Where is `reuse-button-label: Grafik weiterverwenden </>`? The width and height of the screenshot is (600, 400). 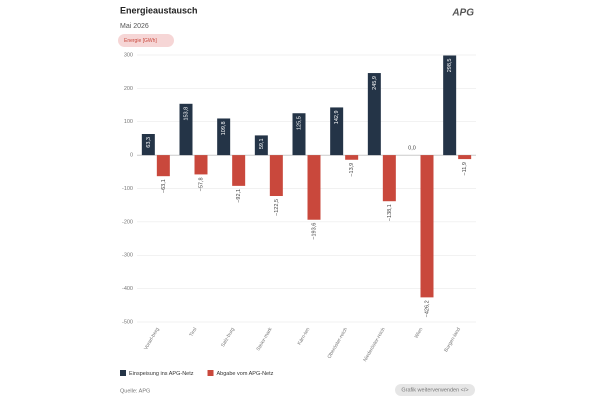 reuse-button-label: Grafik weiterverwenden </> is located at coordinates (434, 390).